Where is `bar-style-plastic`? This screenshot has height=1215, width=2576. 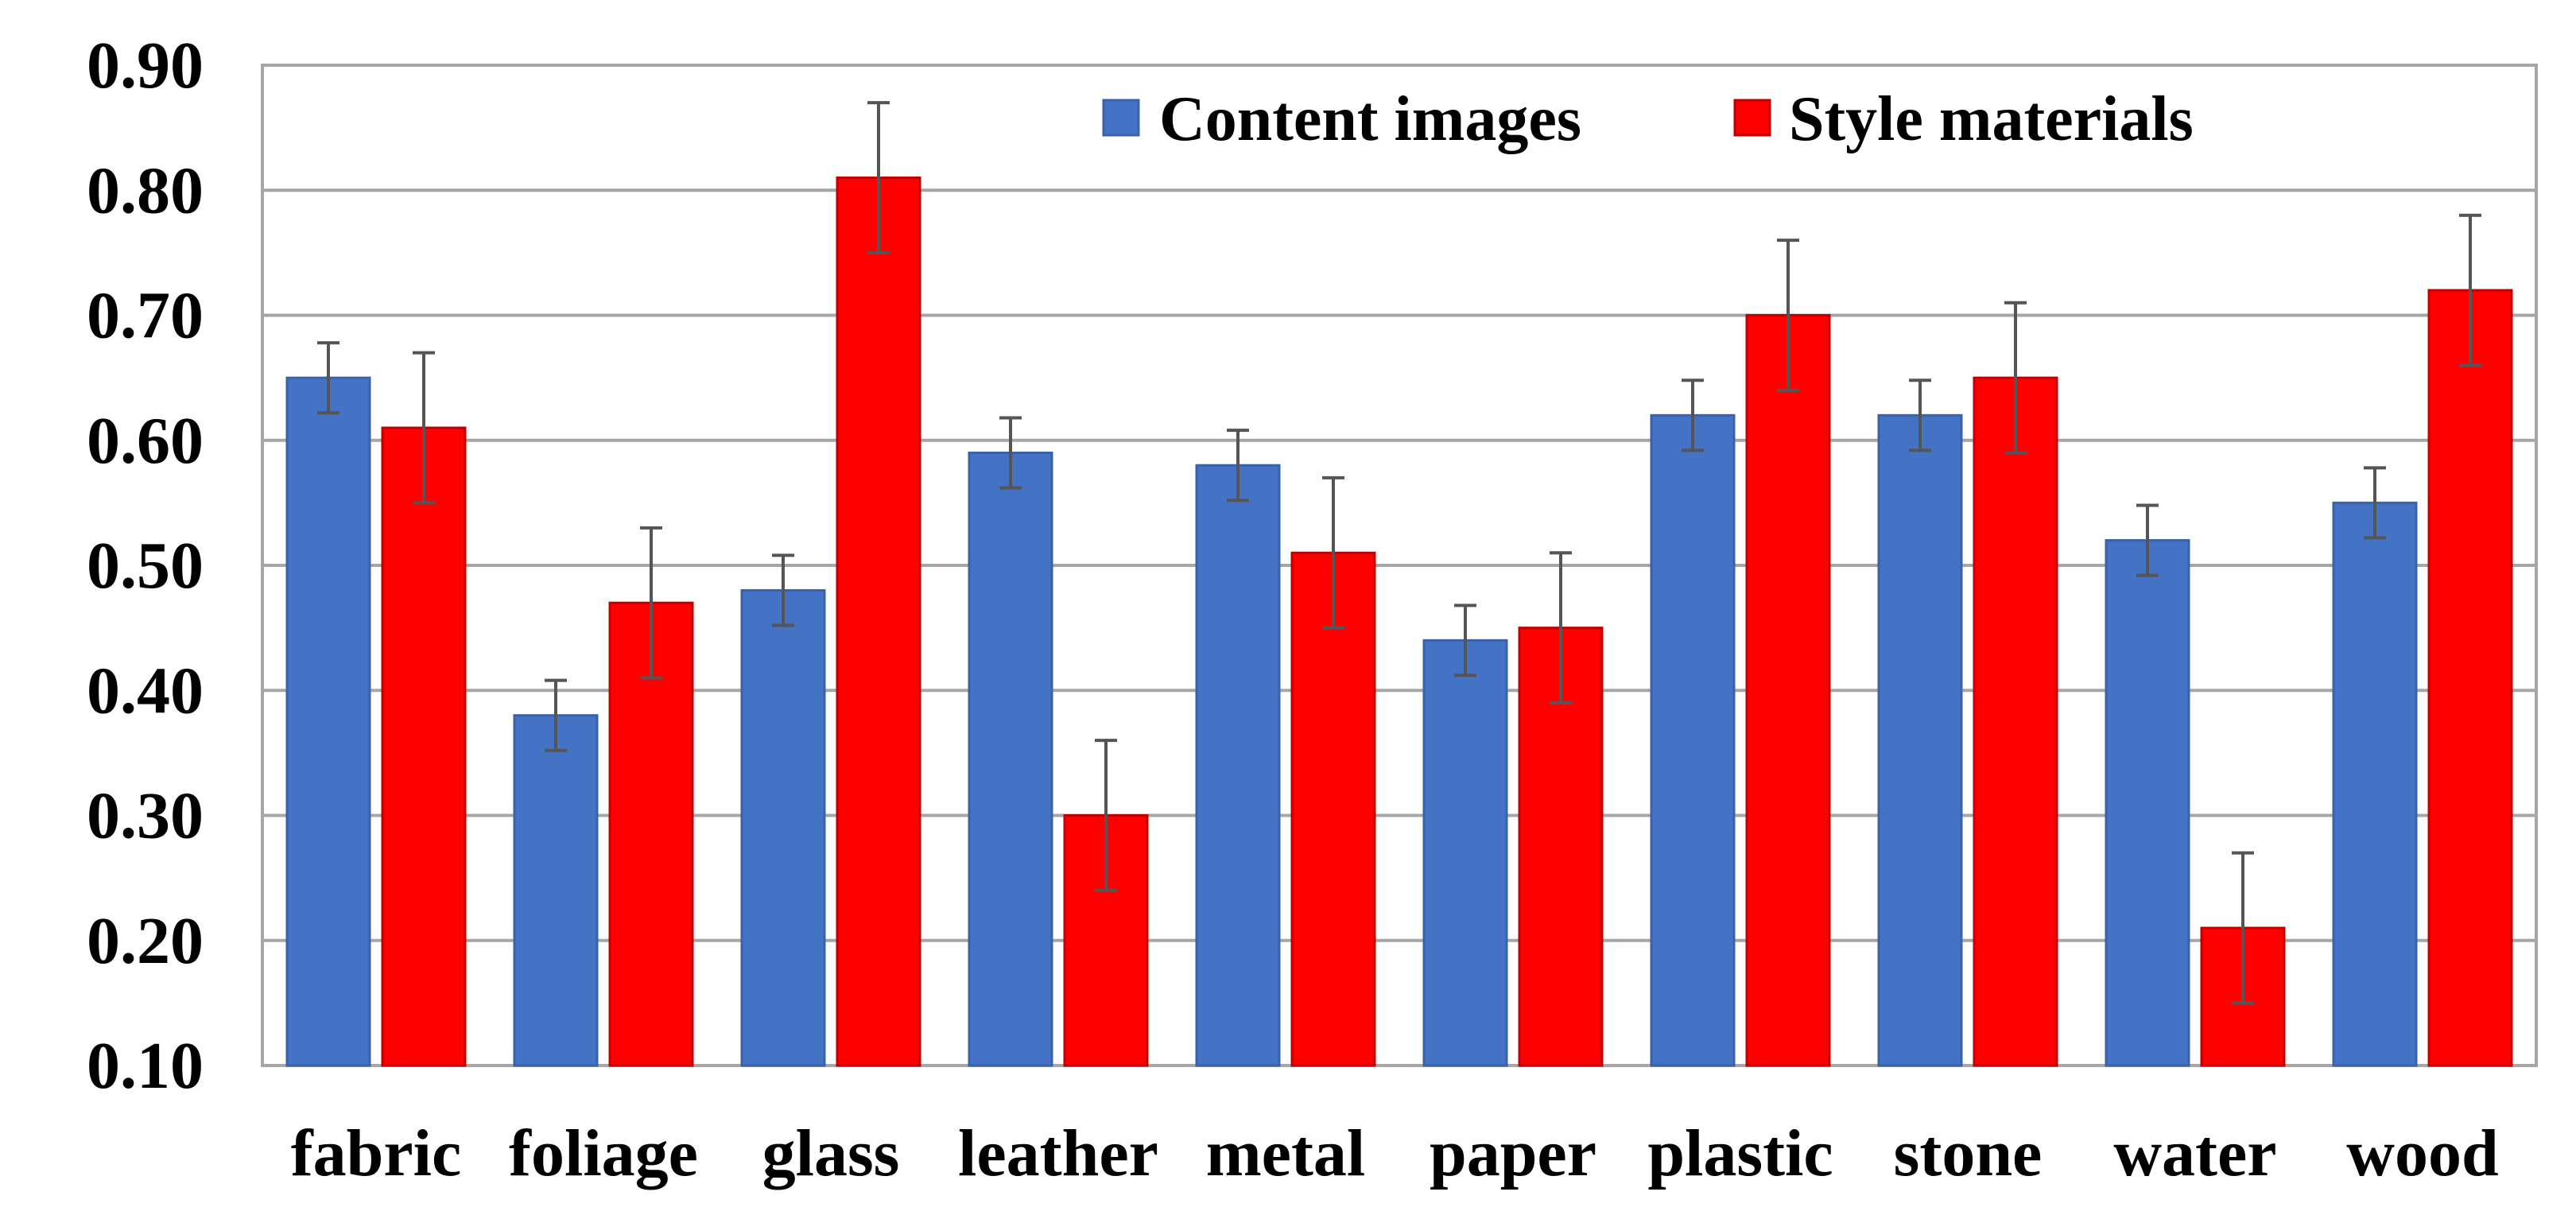
bar-style-plastic is located at coordinates (1788, 690).